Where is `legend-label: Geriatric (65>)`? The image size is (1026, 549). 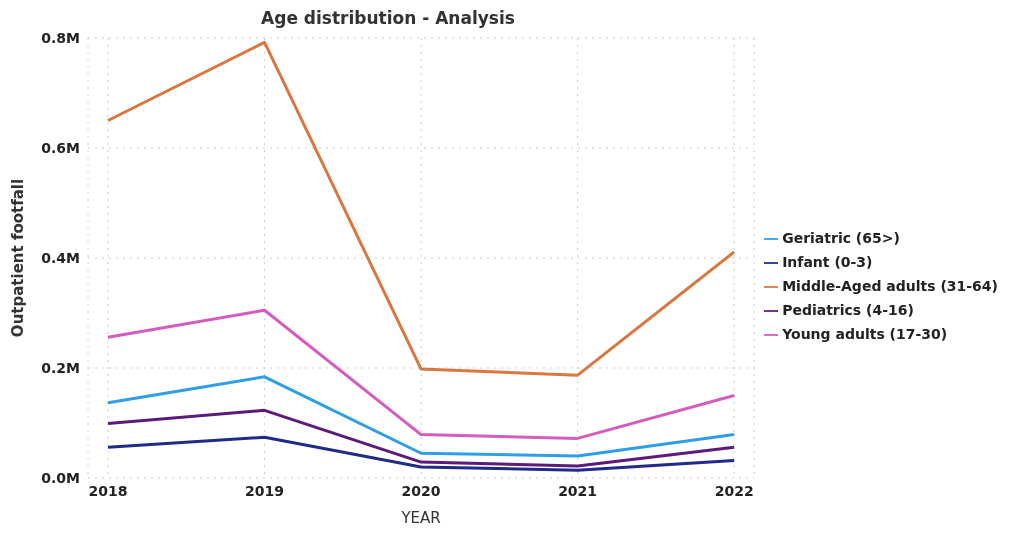 legend-label: Geriatric (65>) is located at coordinates (841, 237).